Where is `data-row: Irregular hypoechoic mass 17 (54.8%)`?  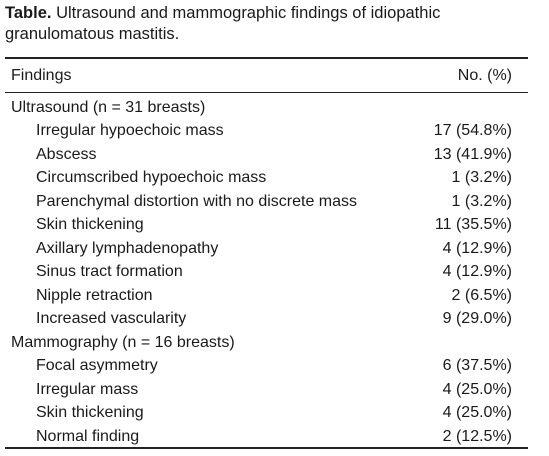
data-row: Irregular hypoechoic mass 17 (54.8%) is located at coordinates (266, 131).